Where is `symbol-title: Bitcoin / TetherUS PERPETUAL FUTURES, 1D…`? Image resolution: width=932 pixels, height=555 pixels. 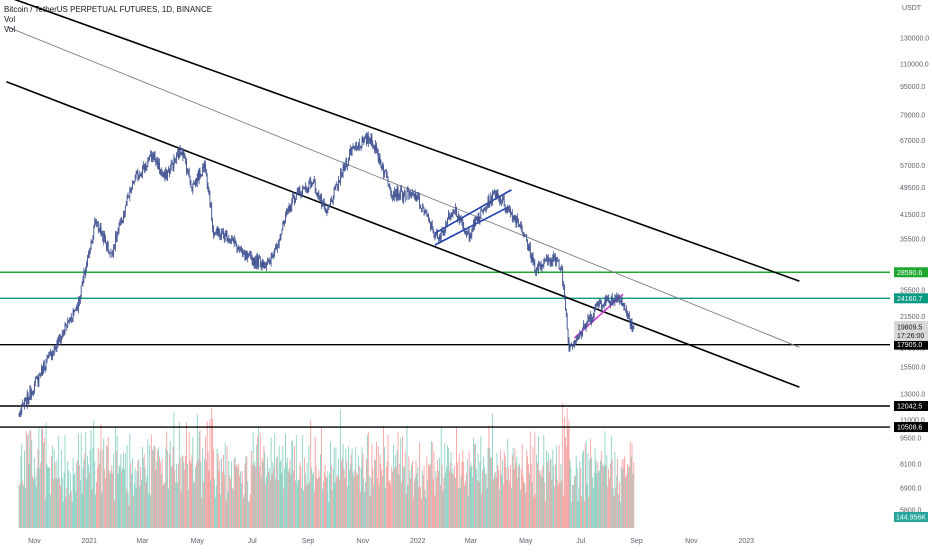
symbol-title: Bitcoin / TetherUS PERPETUAL FUTURES, 1D… is located at coordinates (108, 9).